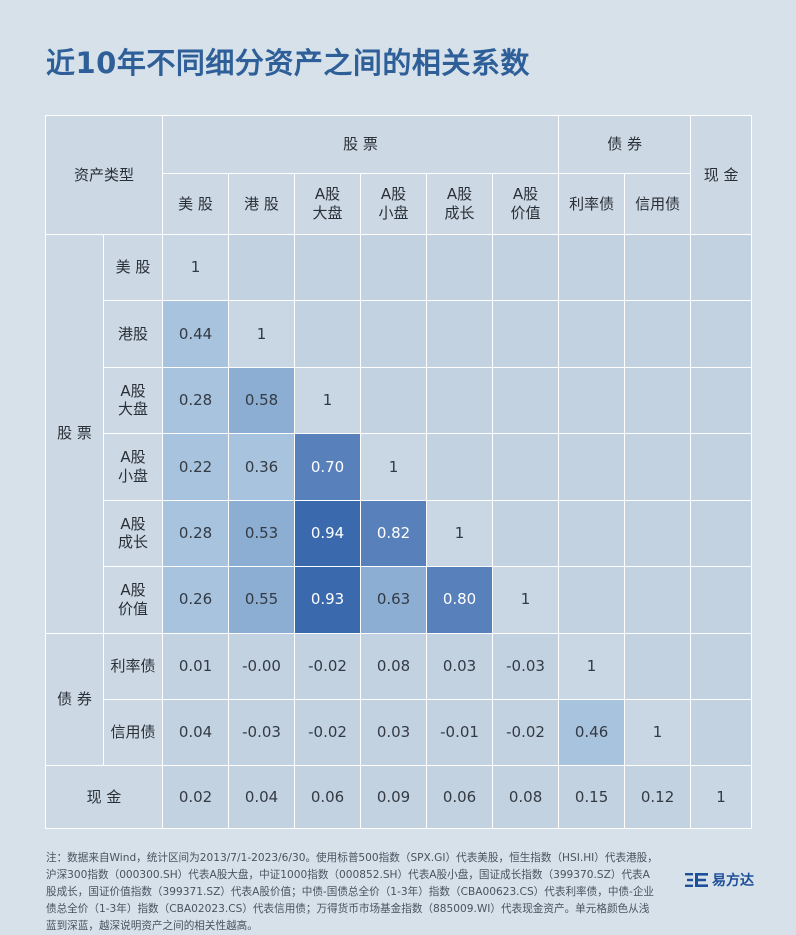 The width and height of the screenshot is (796, 935). What do you see at coordinates (394, 797) in the screenshot?
I see `heatmap-cell: 0.09` at bounding box center [394, 797].